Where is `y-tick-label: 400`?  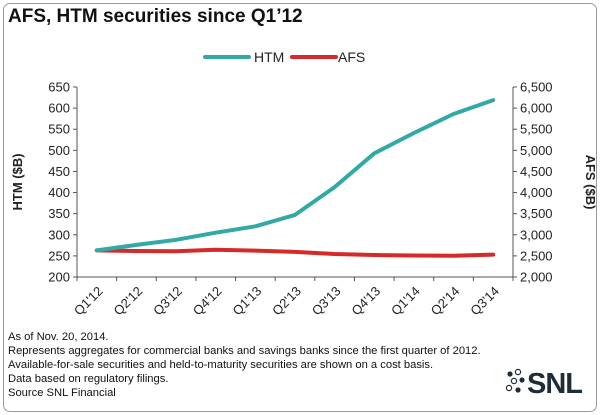
y-tick-label: 400 is located at coordinates (59, 192).